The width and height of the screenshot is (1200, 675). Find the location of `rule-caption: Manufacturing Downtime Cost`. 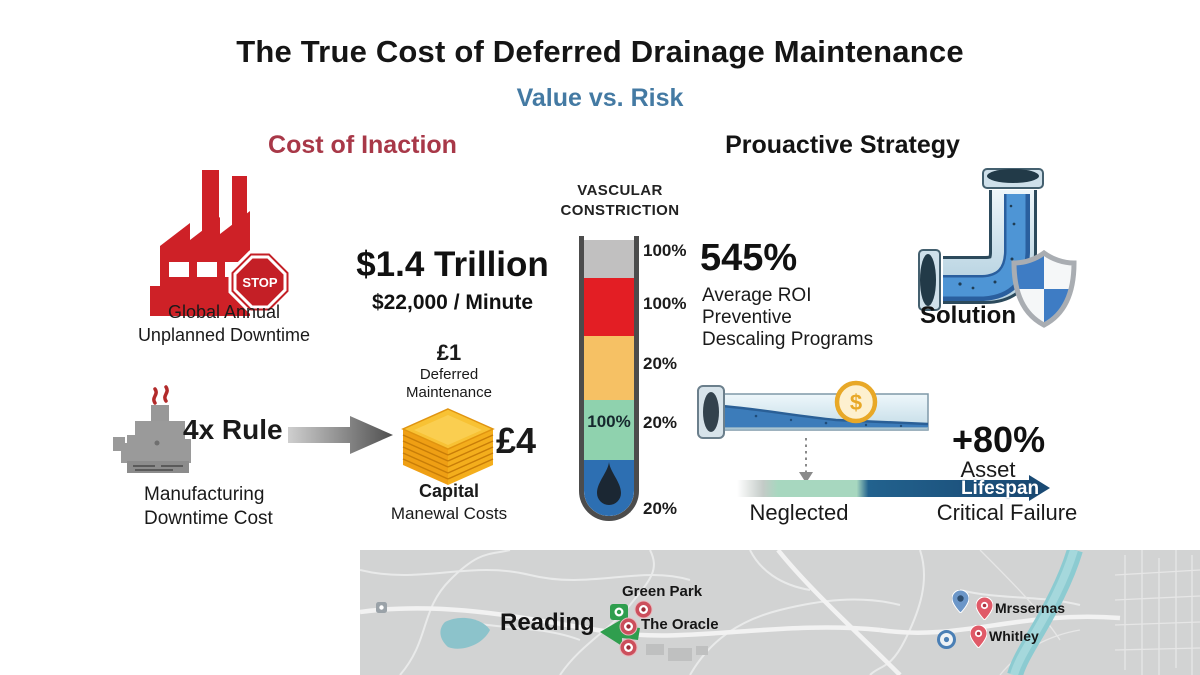

rule-caption: Manufacturing Downtime Cost is located at coordinates (208, 507).